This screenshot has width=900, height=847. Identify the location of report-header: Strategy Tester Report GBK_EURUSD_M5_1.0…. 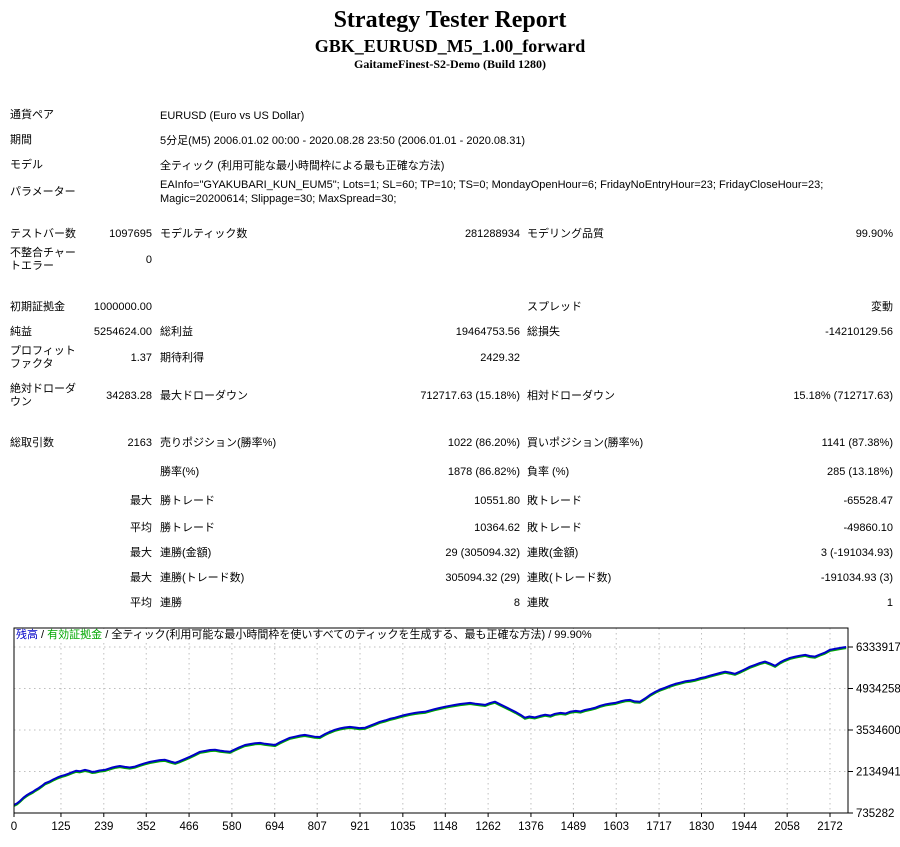
(450, 35).